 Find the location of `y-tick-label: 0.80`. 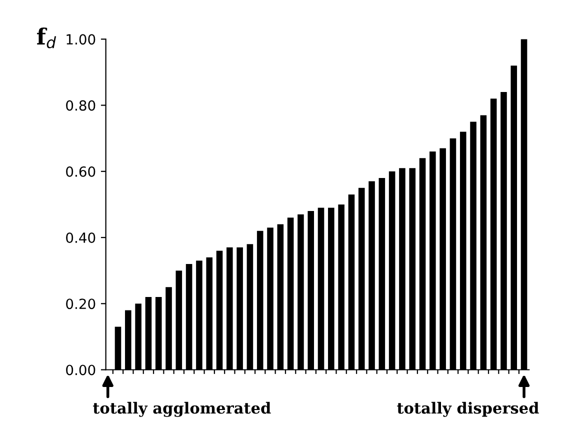

y-tick-label: 0.80 is located at coordinates (81, 105).